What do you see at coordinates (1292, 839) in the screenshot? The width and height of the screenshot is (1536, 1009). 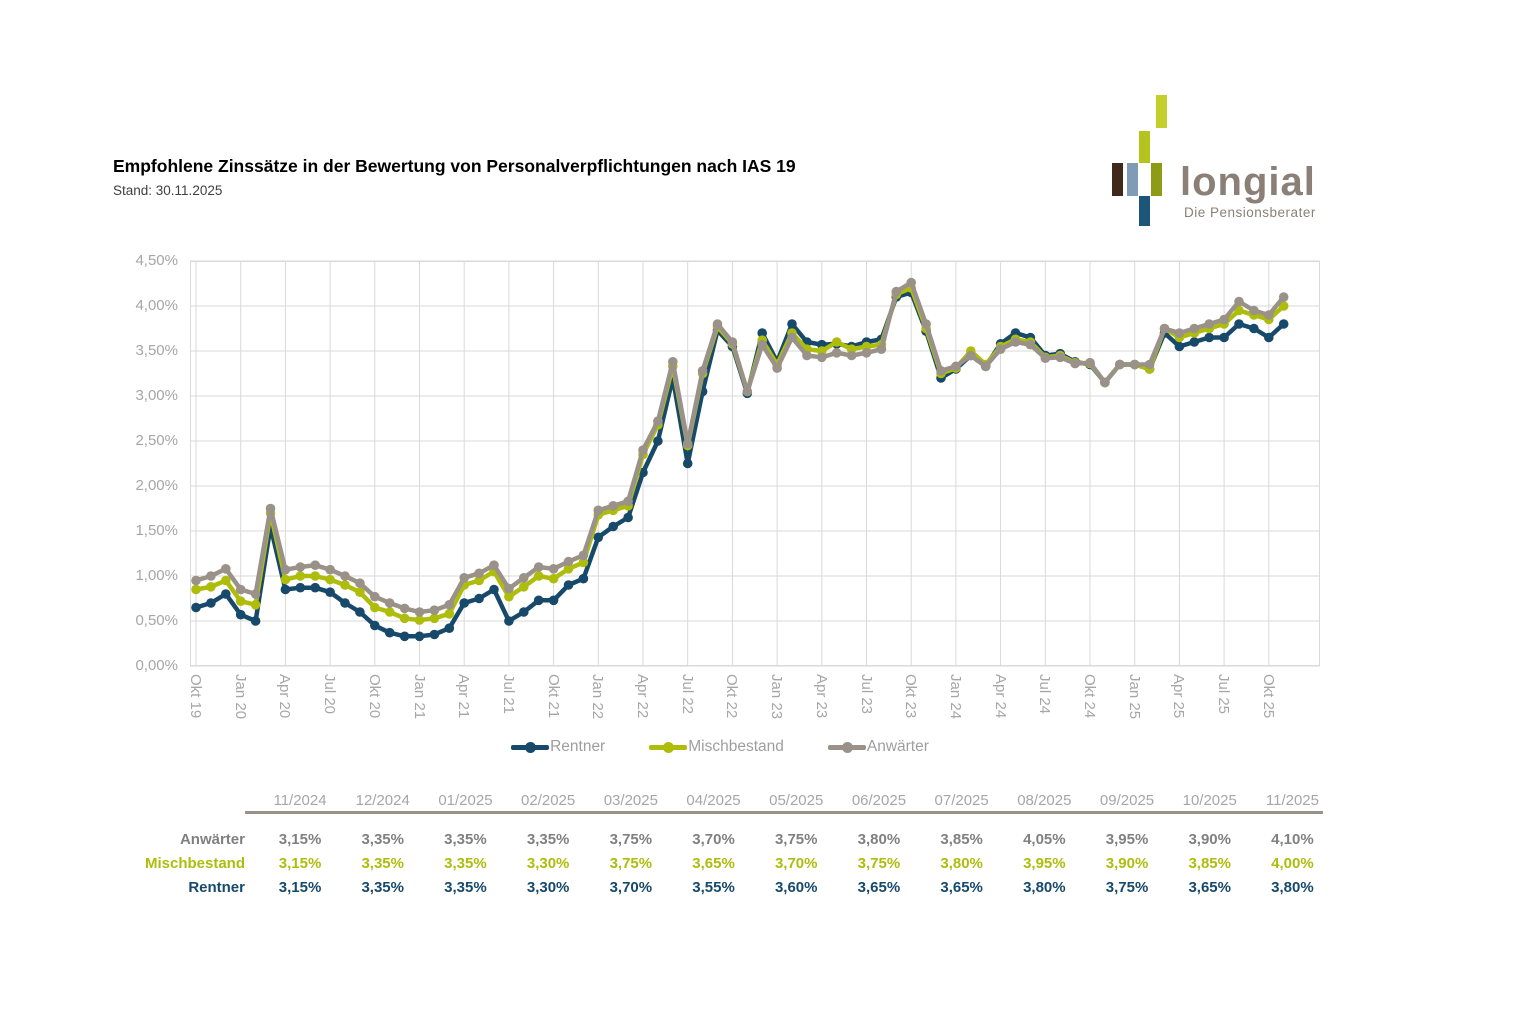 I see `table-cell: 4,10%` at bounding box center [1292, 839].